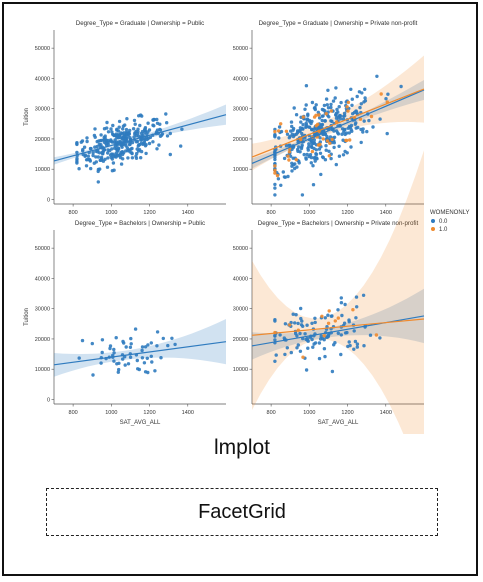 The width and height of the screenshot is (483, 582). I want to click on y-tick-label: 50000, so click(42, 49).